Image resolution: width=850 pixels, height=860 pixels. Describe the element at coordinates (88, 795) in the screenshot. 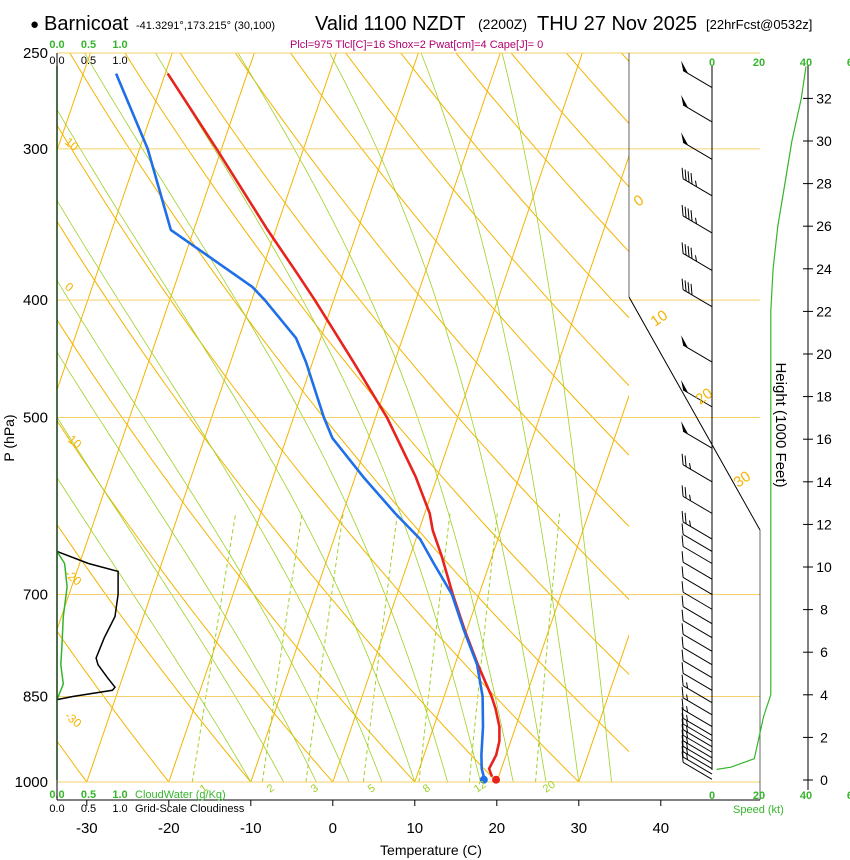

I see `cloudwater-tick-bottom: 0.5` at that location.